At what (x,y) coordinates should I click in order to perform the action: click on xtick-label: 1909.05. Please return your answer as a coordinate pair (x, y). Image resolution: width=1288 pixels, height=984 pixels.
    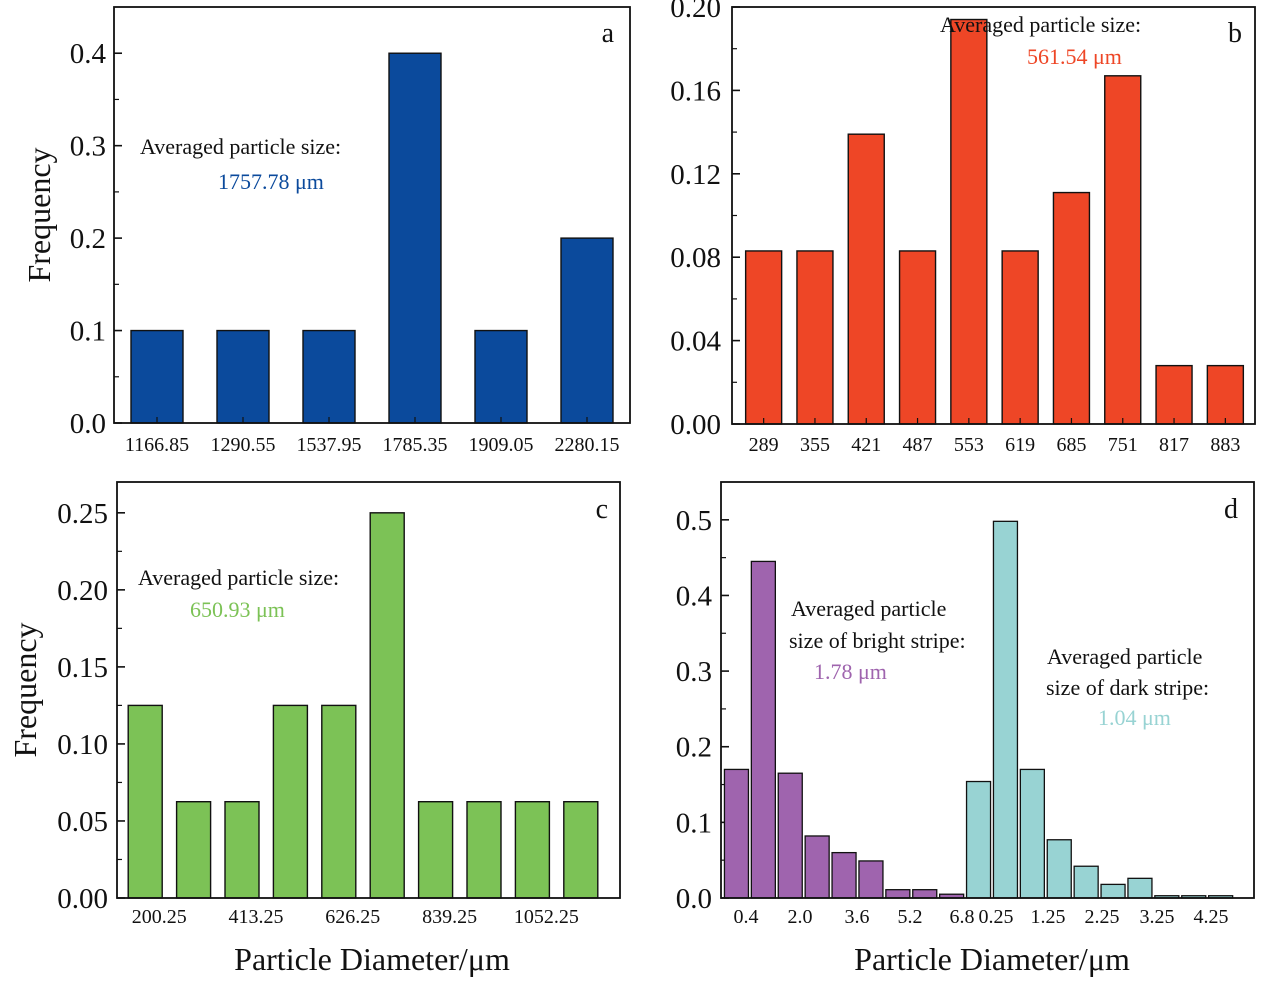
    Looking at the image, I should click on (501, 445).